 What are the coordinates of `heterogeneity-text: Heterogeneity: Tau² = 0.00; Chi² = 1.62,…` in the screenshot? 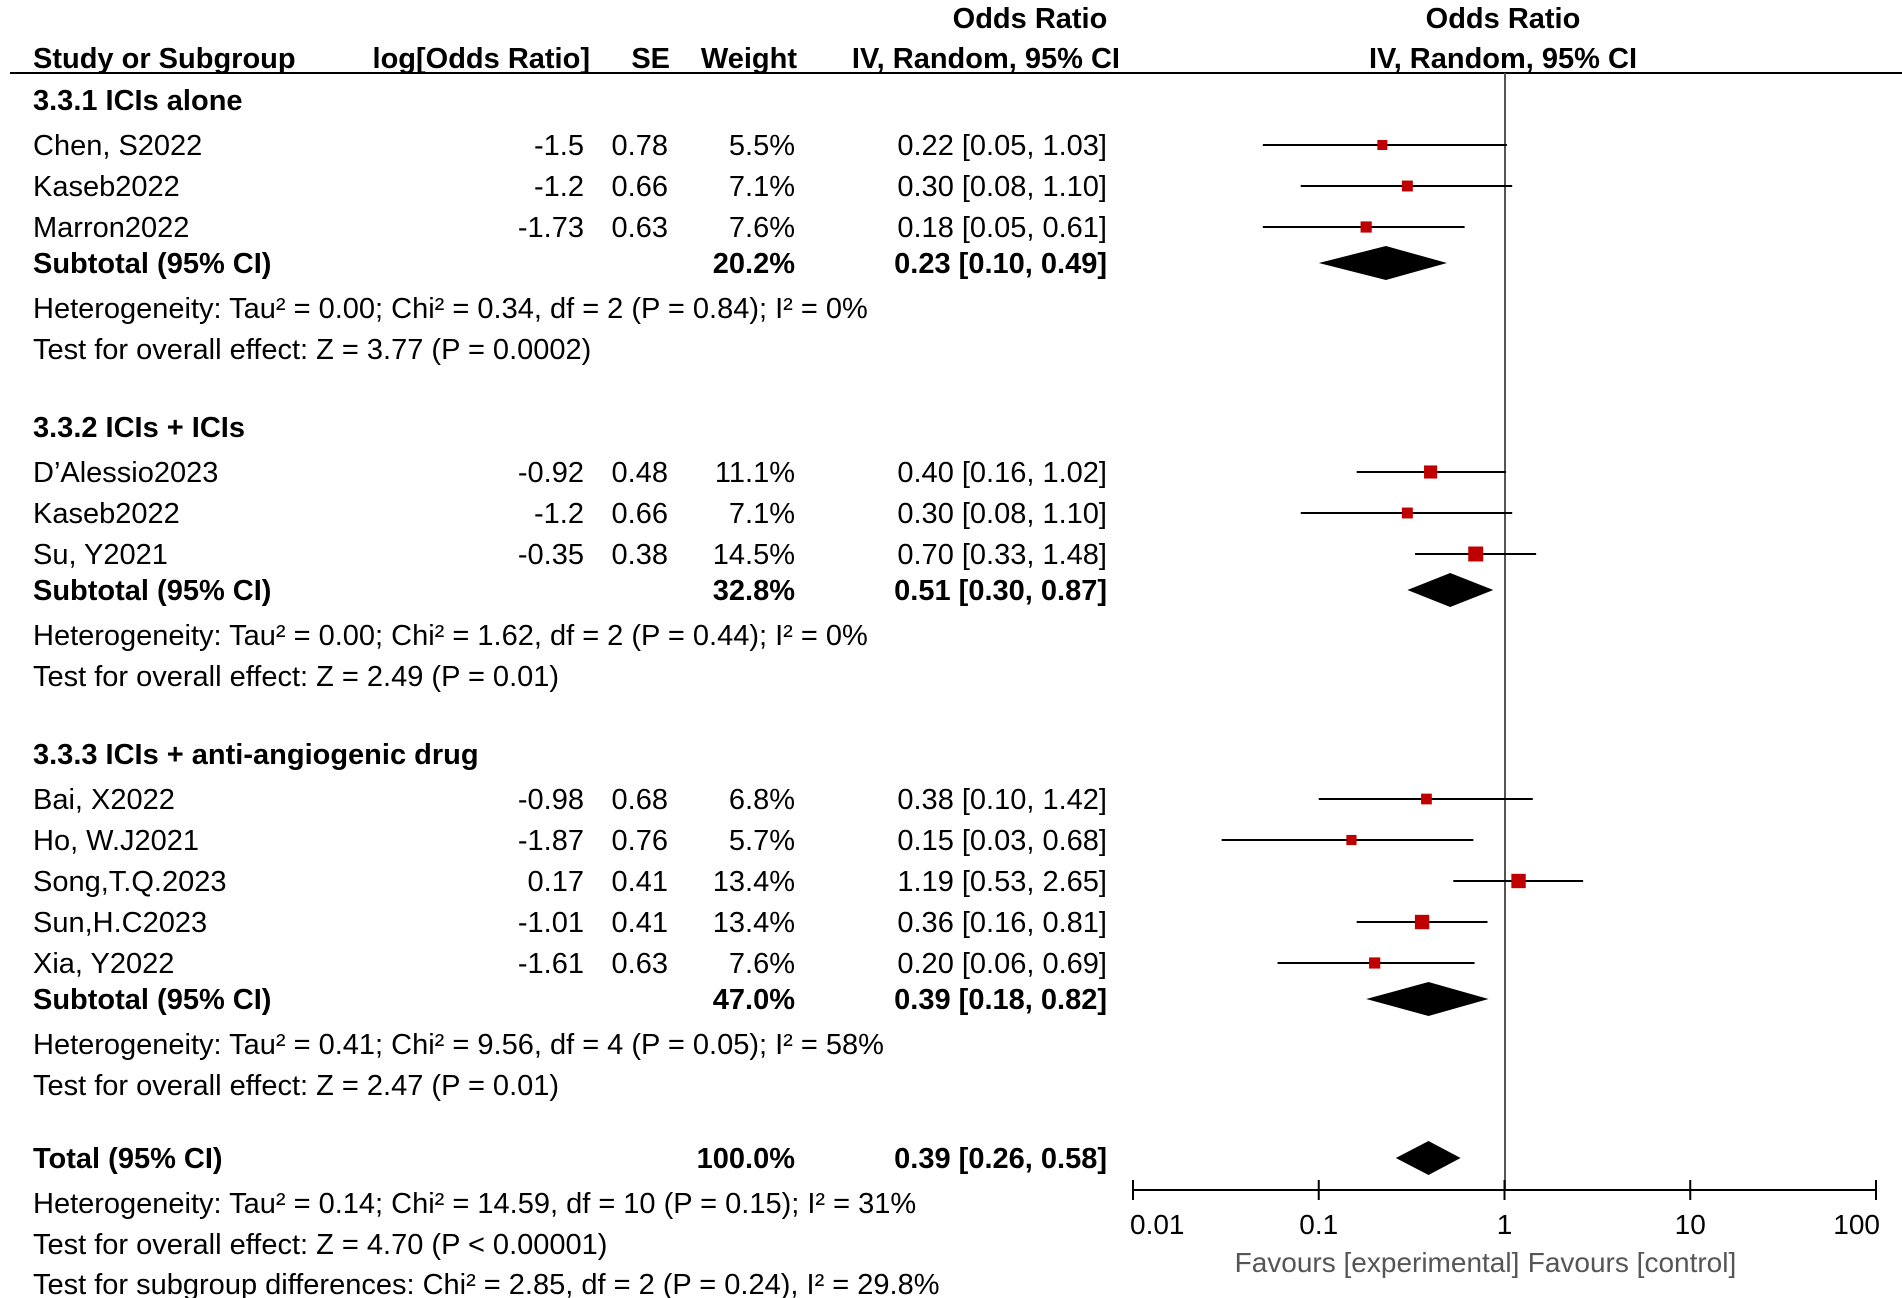 It's located at (450, 636).